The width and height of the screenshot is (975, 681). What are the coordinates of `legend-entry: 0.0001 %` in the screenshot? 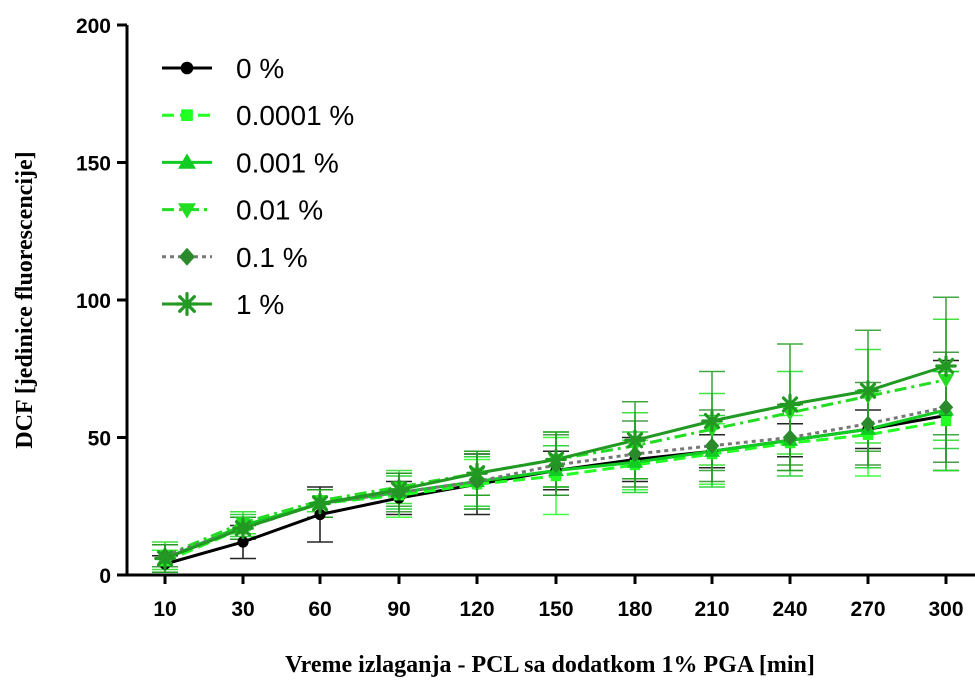 It's located at (258, 115).